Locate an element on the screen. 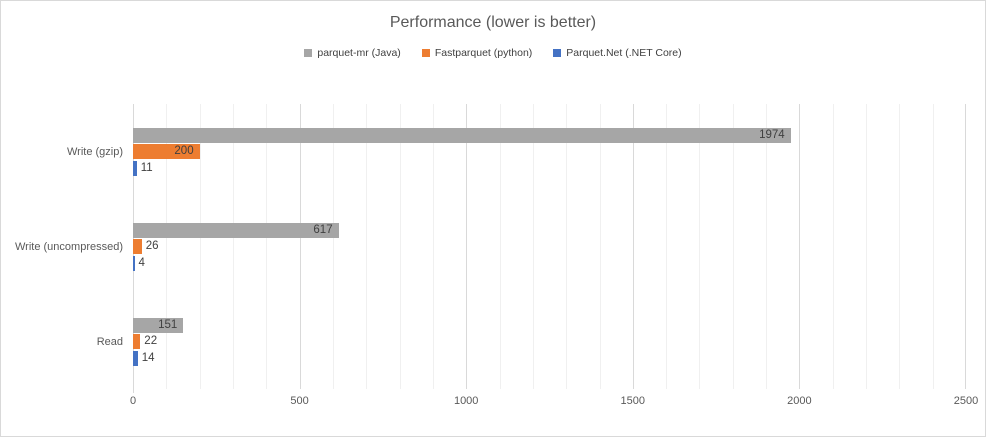 This screenshot has width=986, height=437. bar-value-label: 1974 is located at coordinates (772, 134).